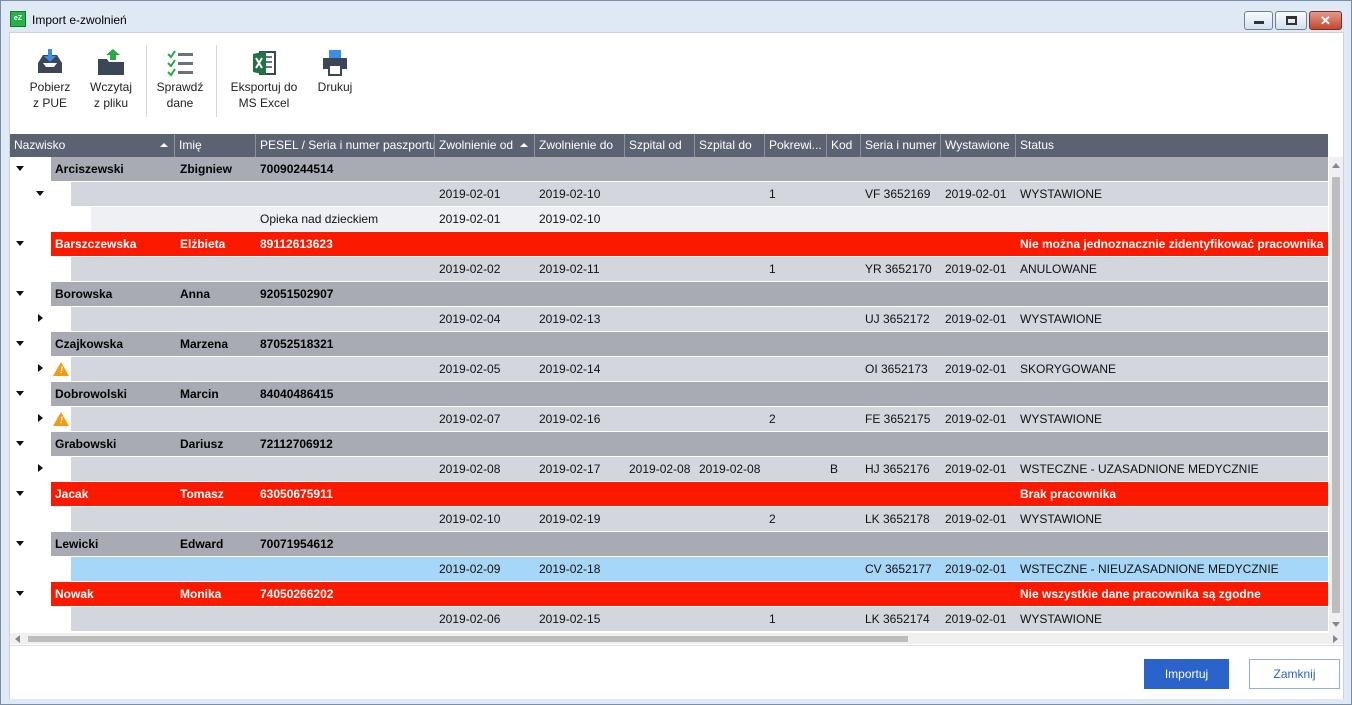  Describe the element at coordinates (660, 145) in the screenshot. I see `column-header: Szpital od` at that location.